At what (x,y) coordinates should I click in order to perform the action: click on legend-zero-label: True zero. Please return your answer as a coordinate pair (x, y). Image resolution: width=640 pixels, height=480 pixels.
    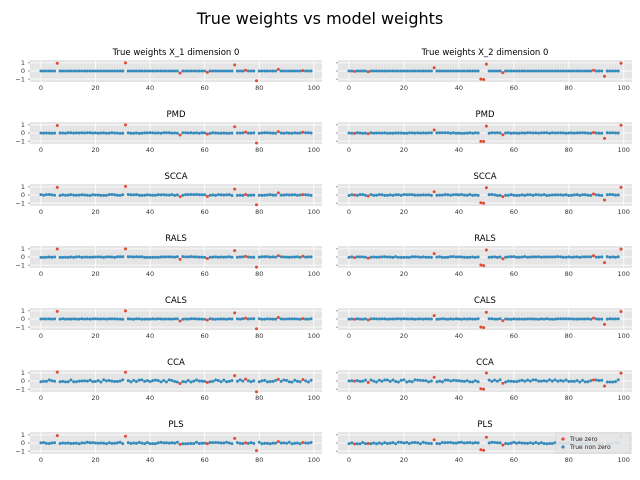
    Looking at the image, I should click on (583, 439).